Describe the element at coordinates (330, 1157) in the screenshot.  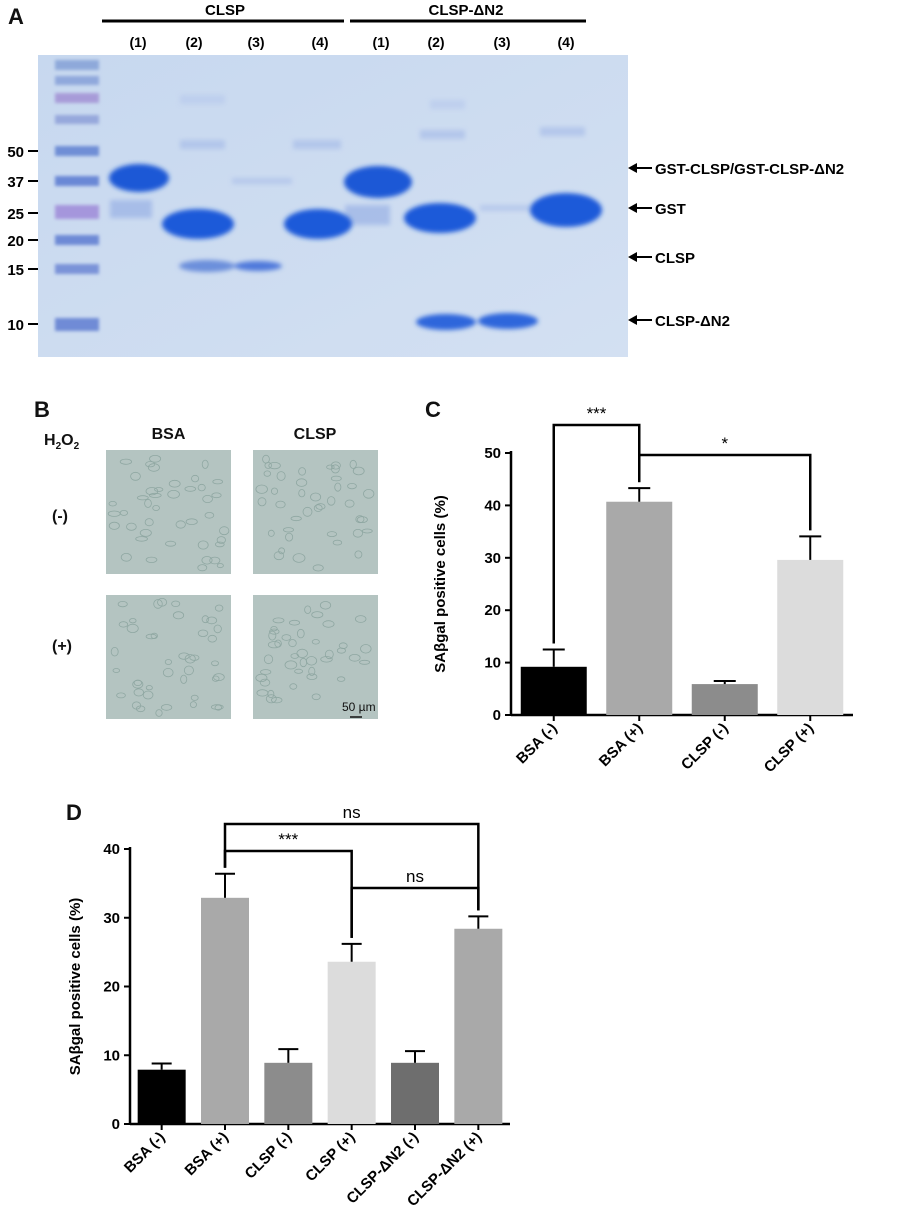
I see `x-tick-label: CLSP (+)` at that location.